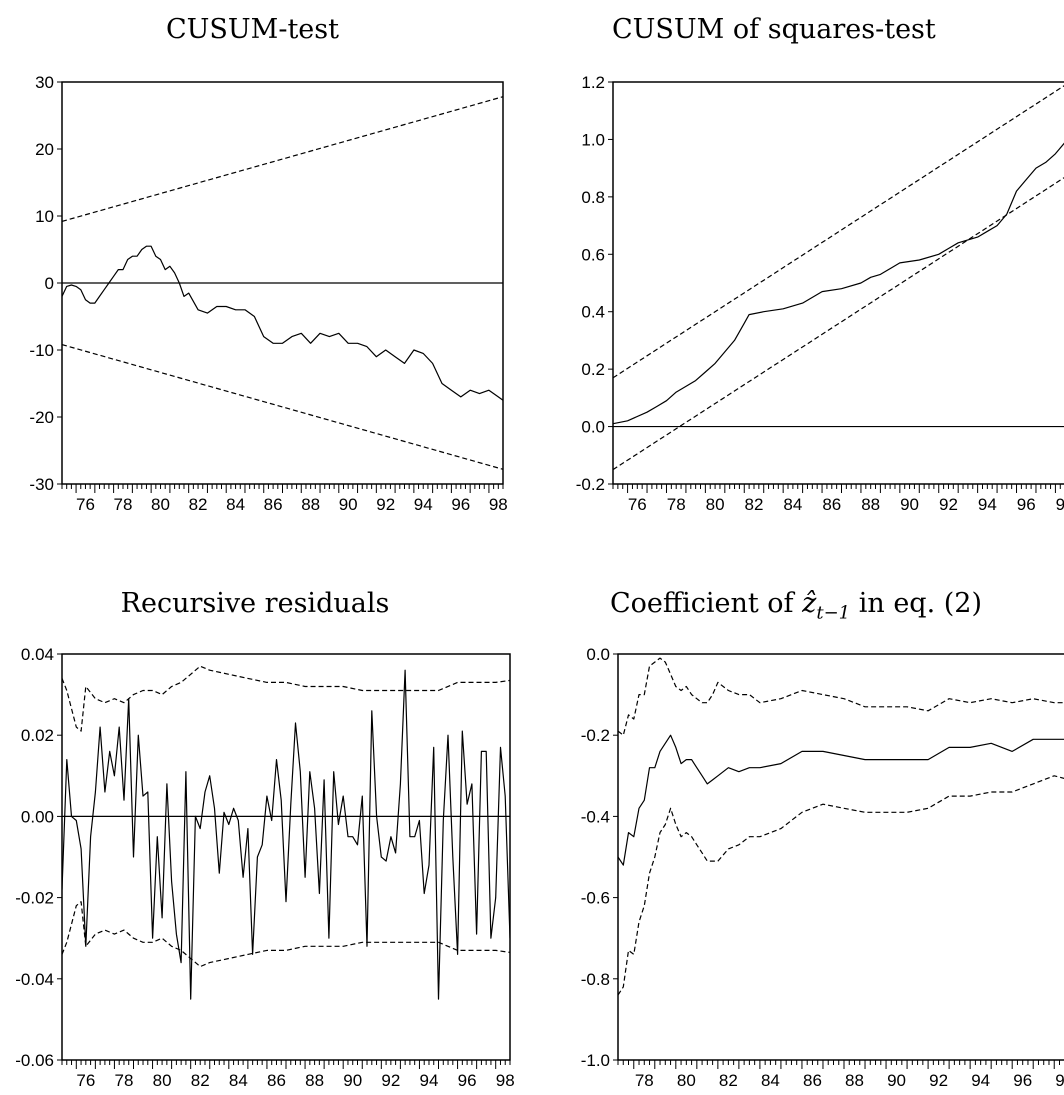 The image size is (1064, 1095). What do you see at coordinates (686, 1080) in the screenshot?
I see `coefficient-x-tick-label: 80` at bounding box center [686, 1080].